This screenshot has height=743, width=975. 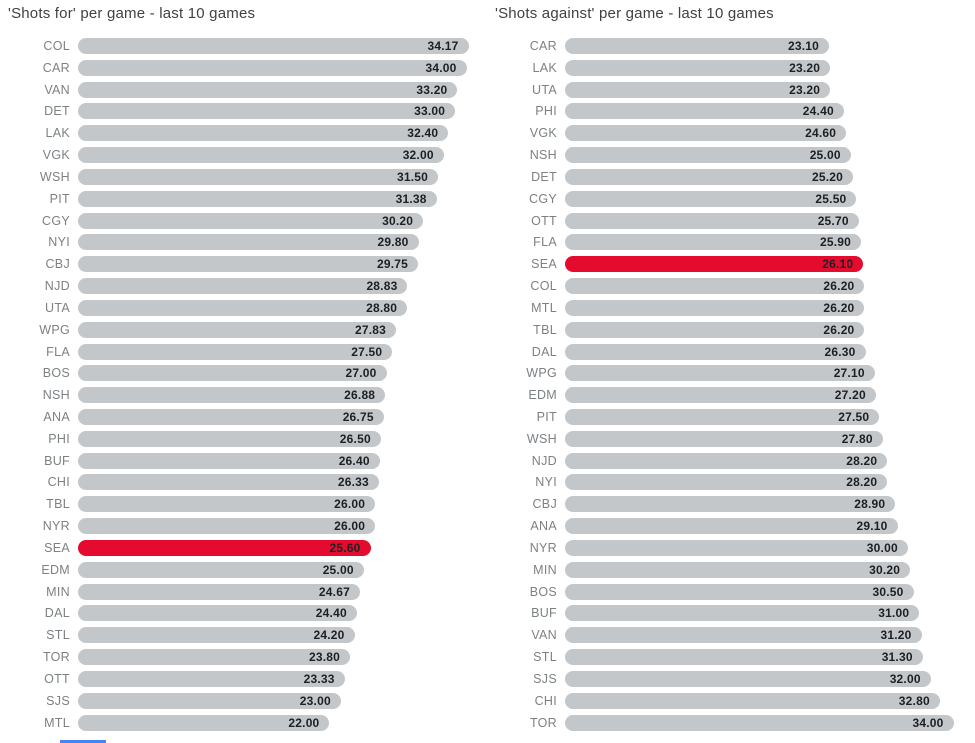 I want to click on bar-track: 25.90, so click(x=765, y=242).